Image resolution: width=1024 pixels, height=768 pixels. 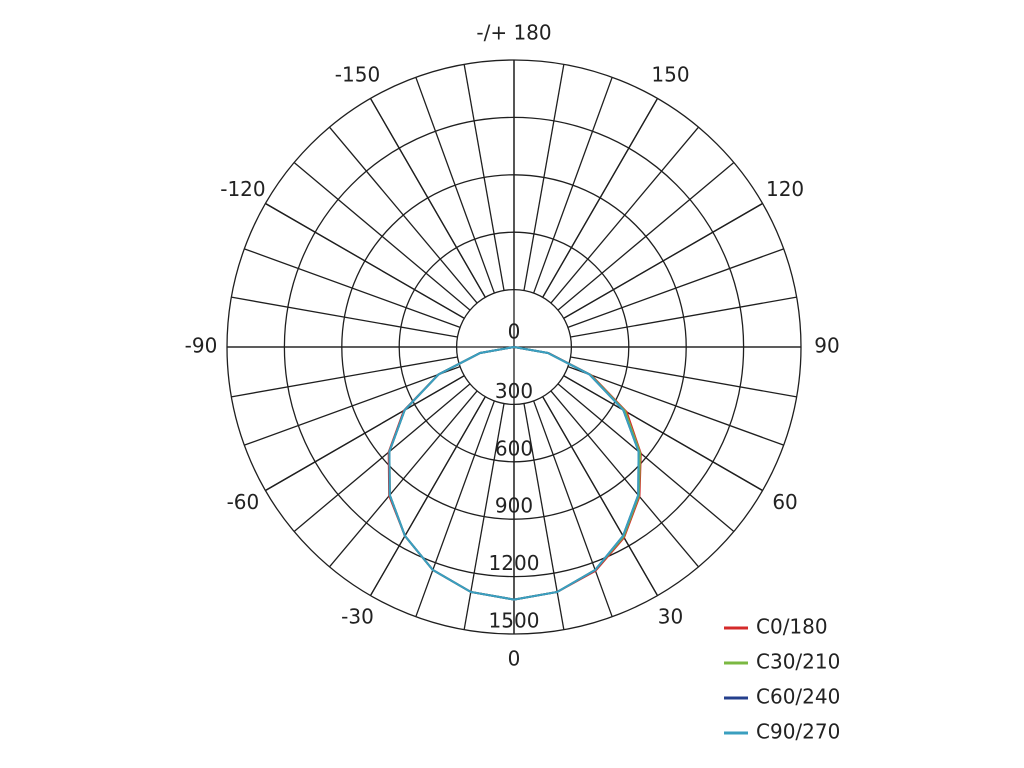 I want to click on theta-tick-label: 150, so click(x=670, y=74).